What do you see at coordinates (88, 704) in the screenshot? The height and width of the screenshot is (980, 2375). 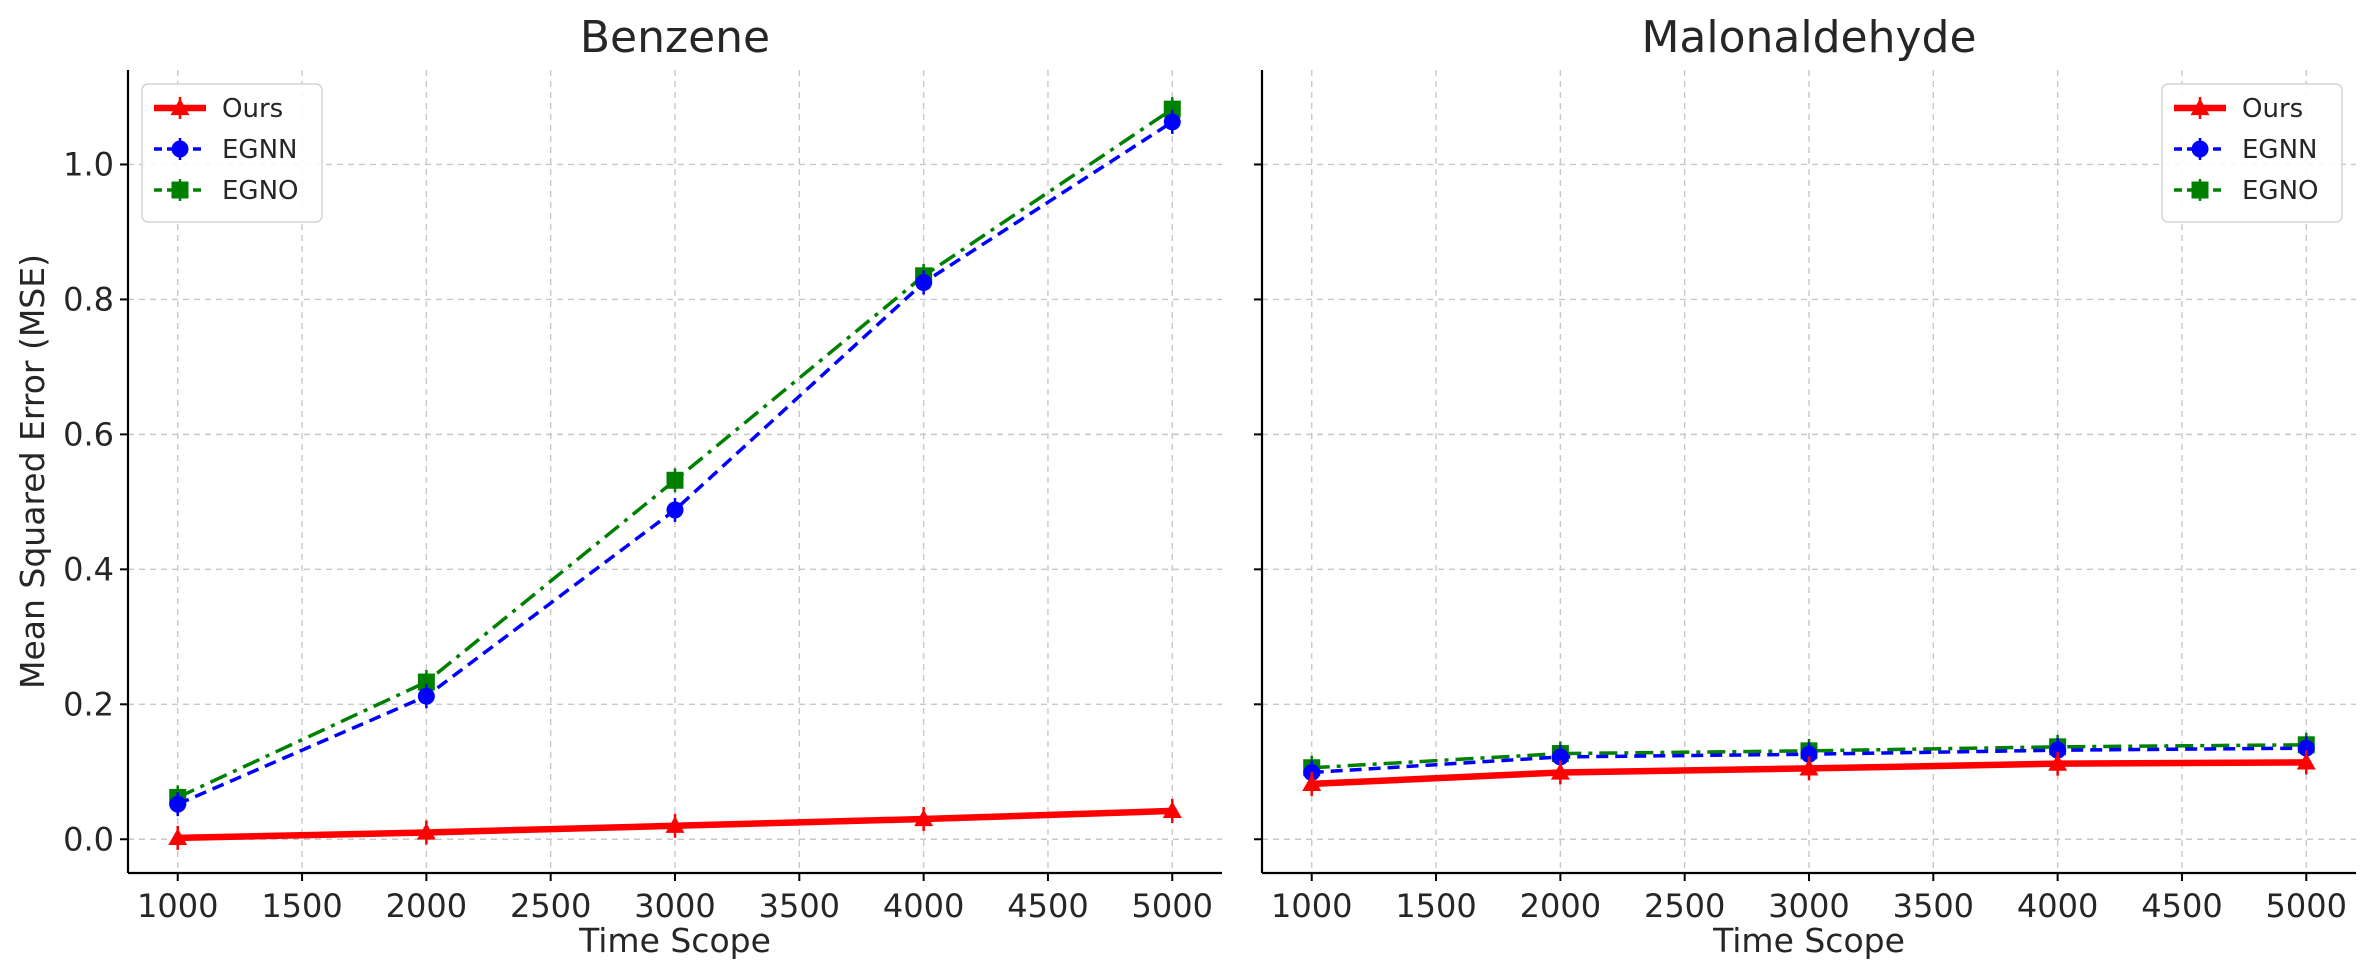 I see `y-tick-label: 0.2` at bounding box center [88, 704].